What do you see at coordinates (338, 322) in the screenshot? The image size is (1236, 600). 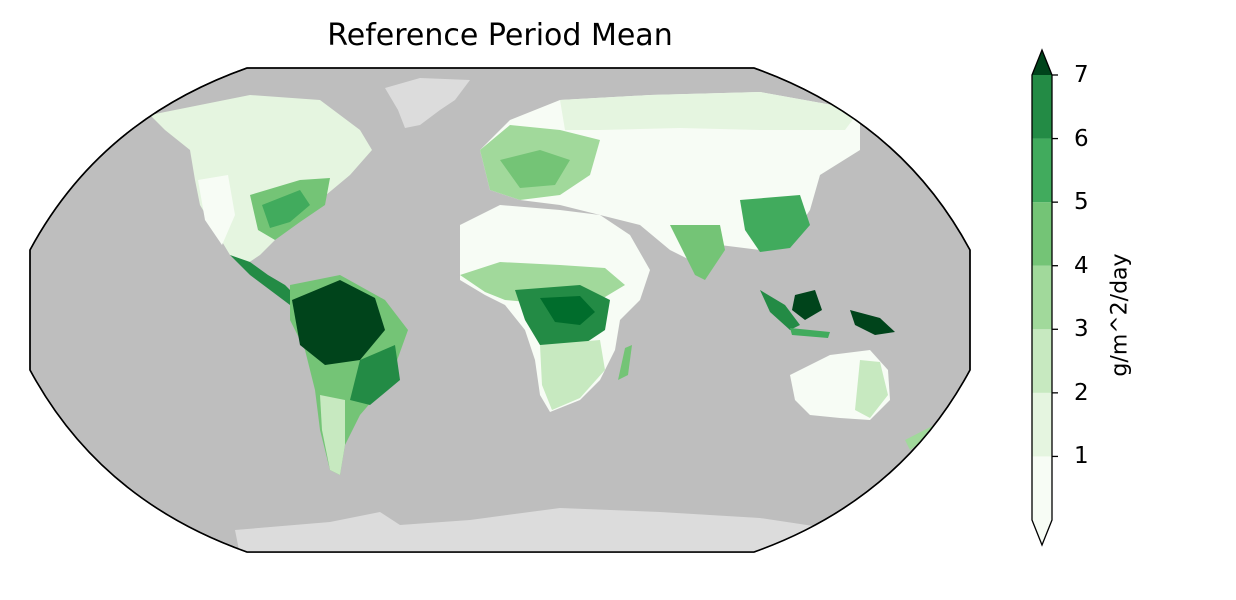 I see `amazon-basin` at bounding box center [338, 322].